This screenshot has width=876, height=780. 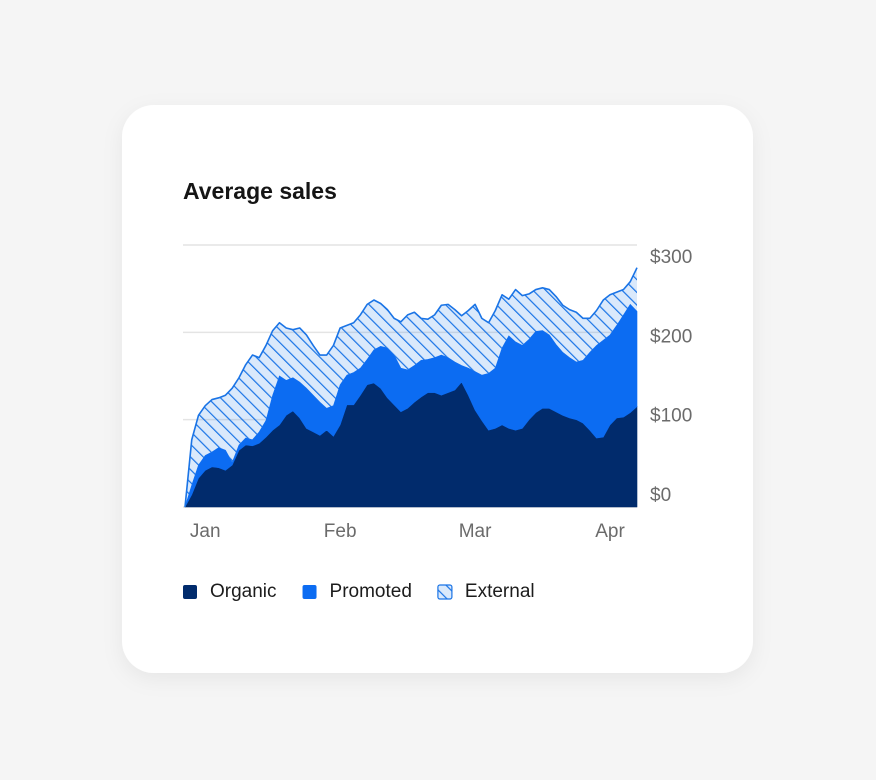 I want to click on legend-item: Organic, so click(x=230, y=591).